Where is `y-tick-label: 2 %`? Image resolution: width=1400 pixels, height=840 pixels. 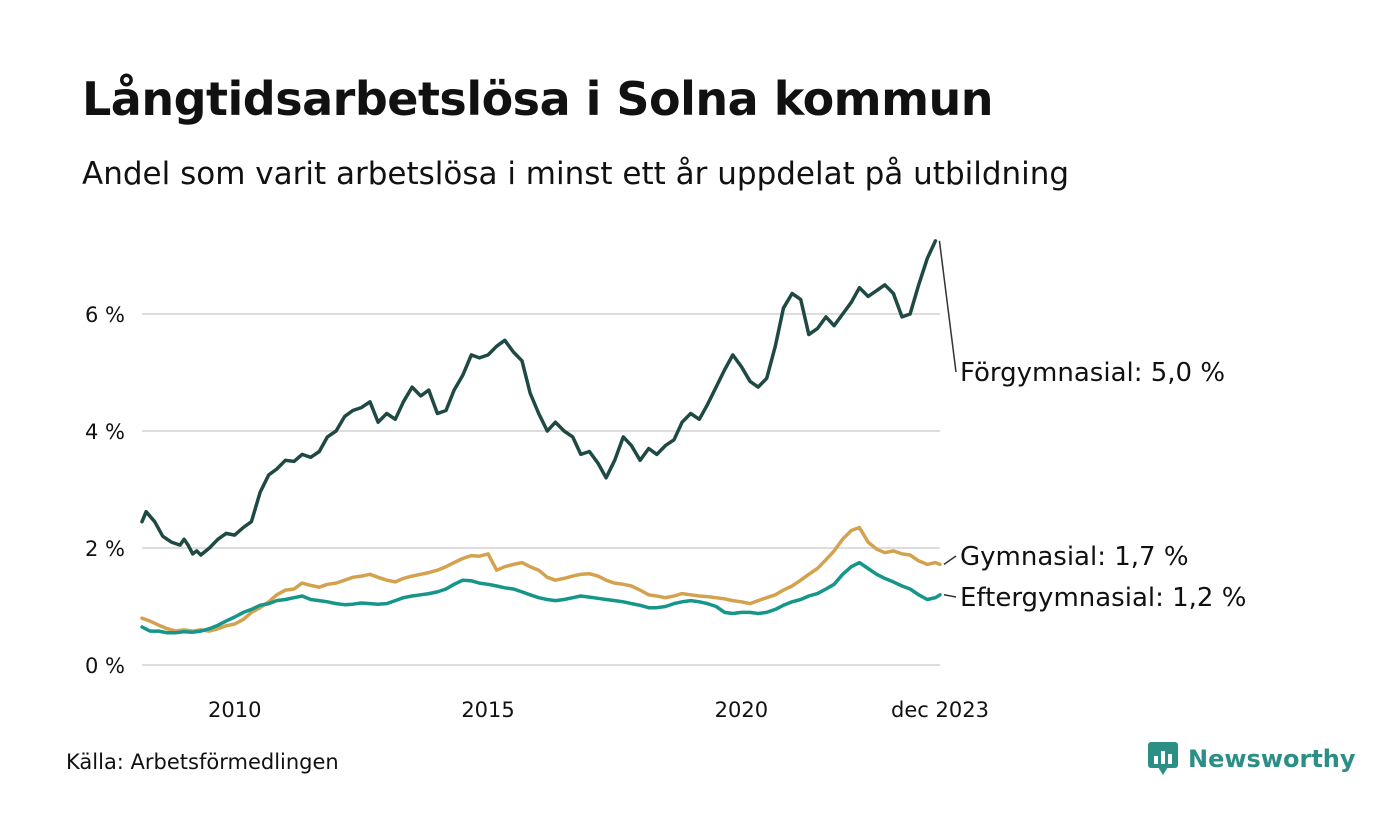 y-tick-label: 2 % is located at coordinates (105, 549).